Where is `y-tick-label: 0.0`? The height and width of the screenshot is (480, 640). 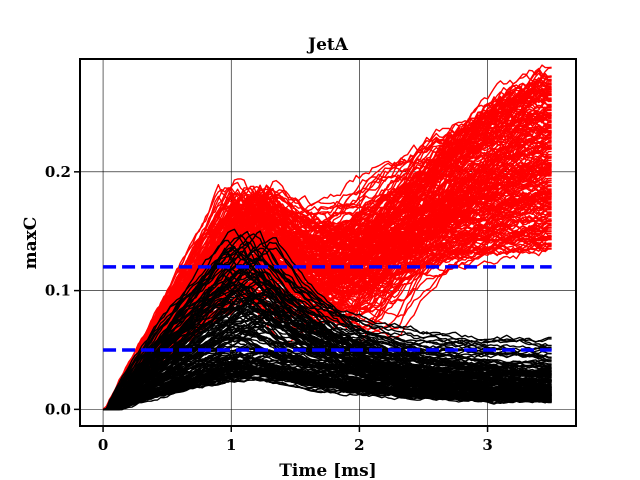
y-tick-label: 0.0 is located at coordinates (58, 409).